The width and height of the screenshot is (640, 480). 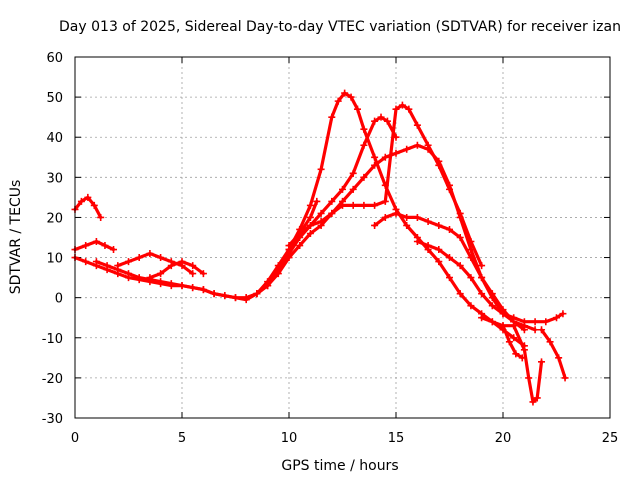 I want to click on y-tick-label: 40, so click(x=54, y=138).